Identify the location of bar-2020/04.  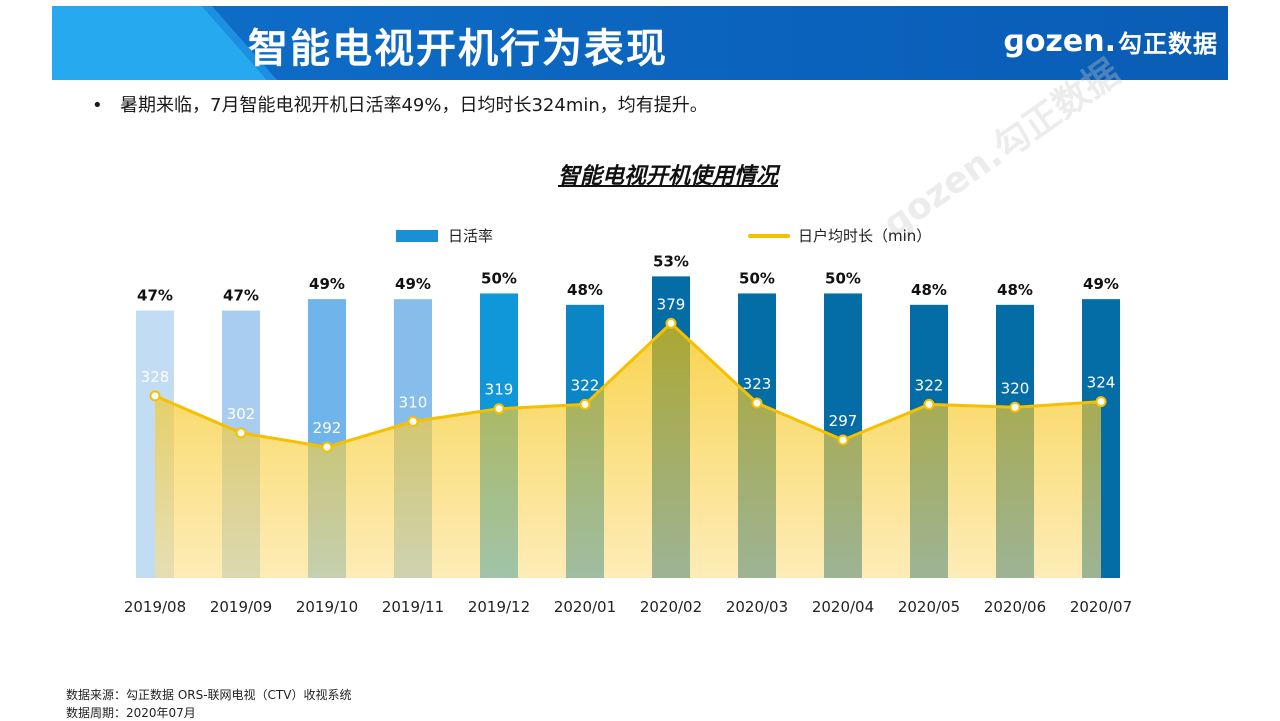
(843, 435).